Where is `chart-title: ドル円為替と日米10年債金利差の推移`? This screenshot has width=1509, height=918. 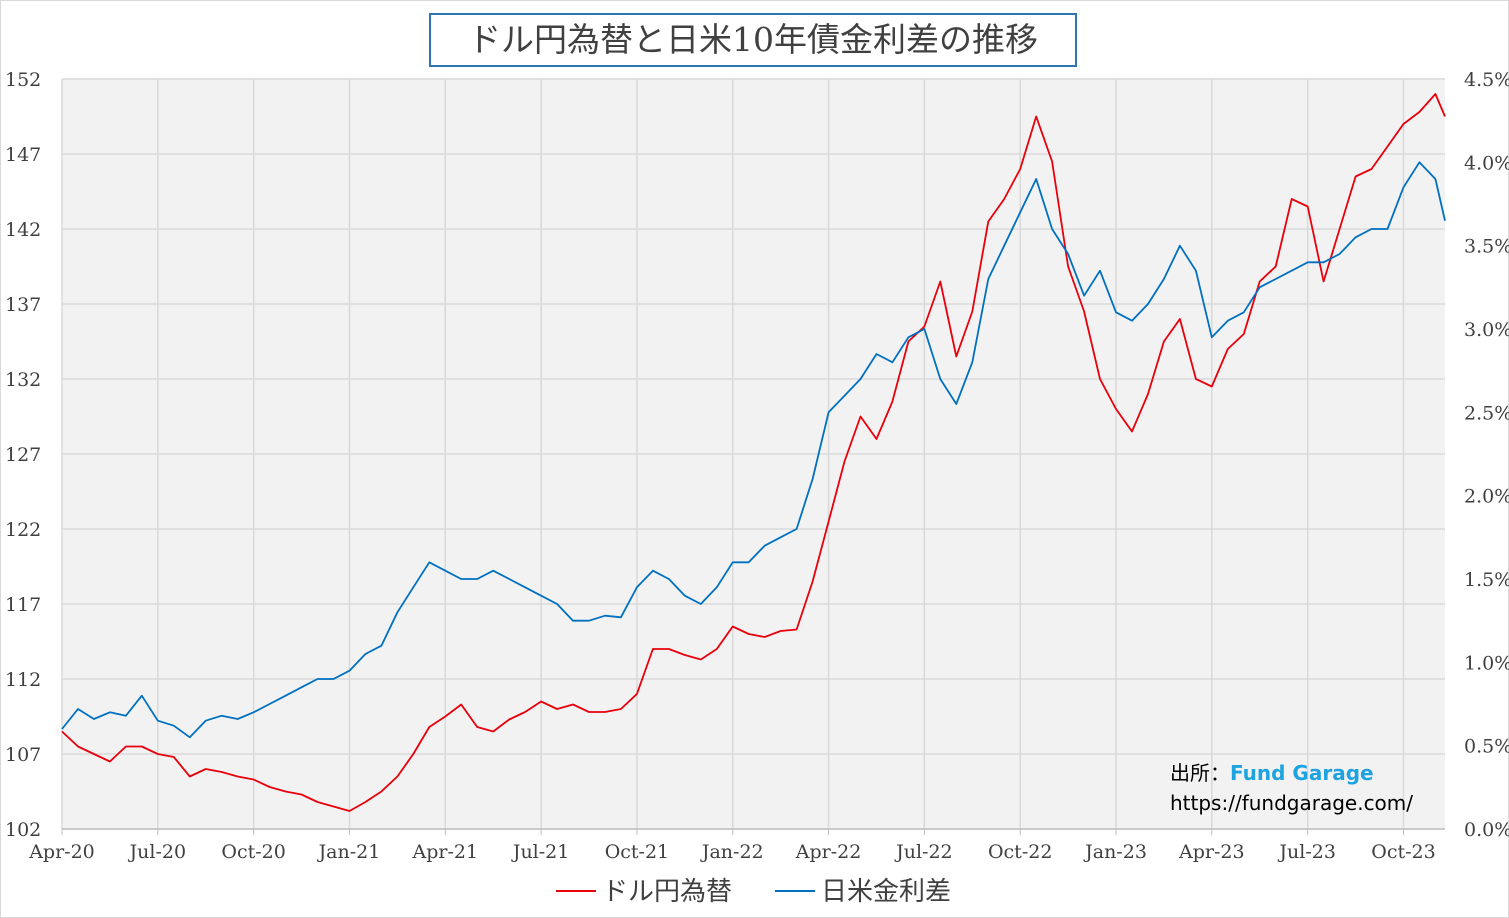
chart-title: ドル円為替と日米10年債金利差の推移 is located at coordinates (753, 40).